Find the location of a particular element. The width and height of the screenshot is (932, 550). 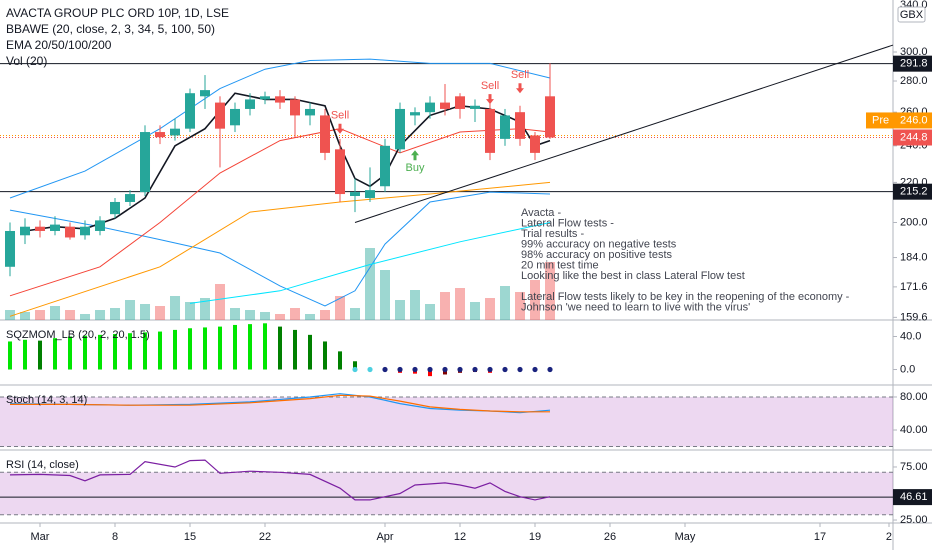

level-label: 46.61 is located at coordinates (914, 497).